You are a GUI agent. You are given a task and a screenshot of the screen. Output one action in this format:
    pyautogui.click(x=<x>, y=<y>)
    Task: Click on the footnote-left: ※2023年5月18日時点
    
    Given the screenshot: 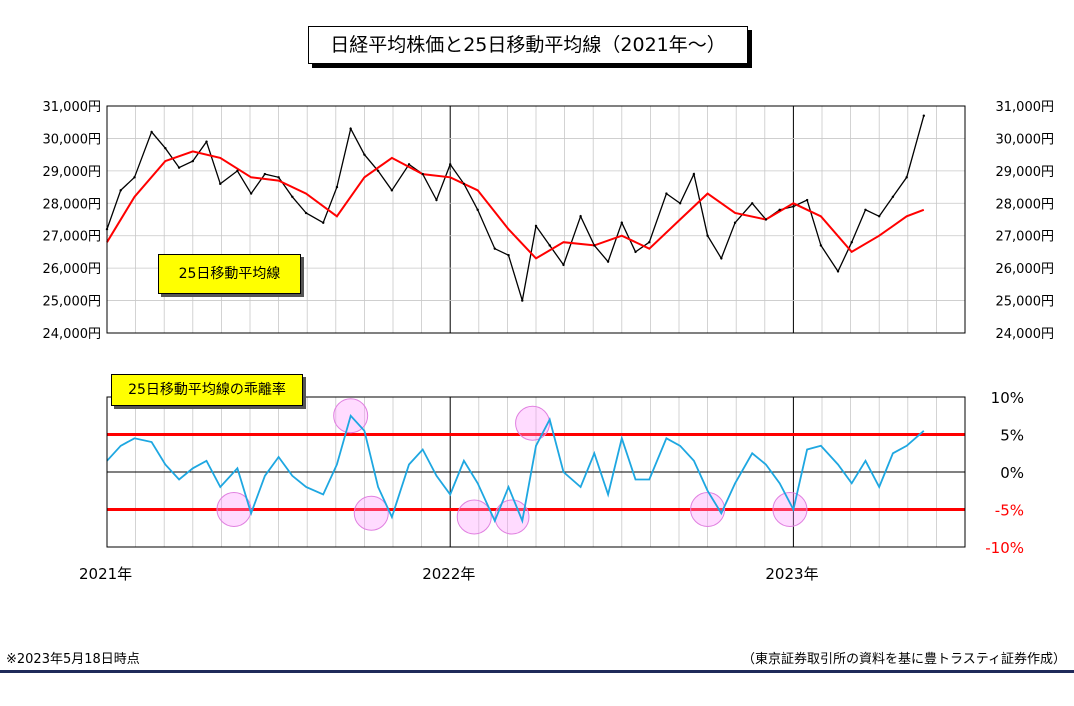 What is the action you would take?
    pyautogui.click(x=73, y=659)
    